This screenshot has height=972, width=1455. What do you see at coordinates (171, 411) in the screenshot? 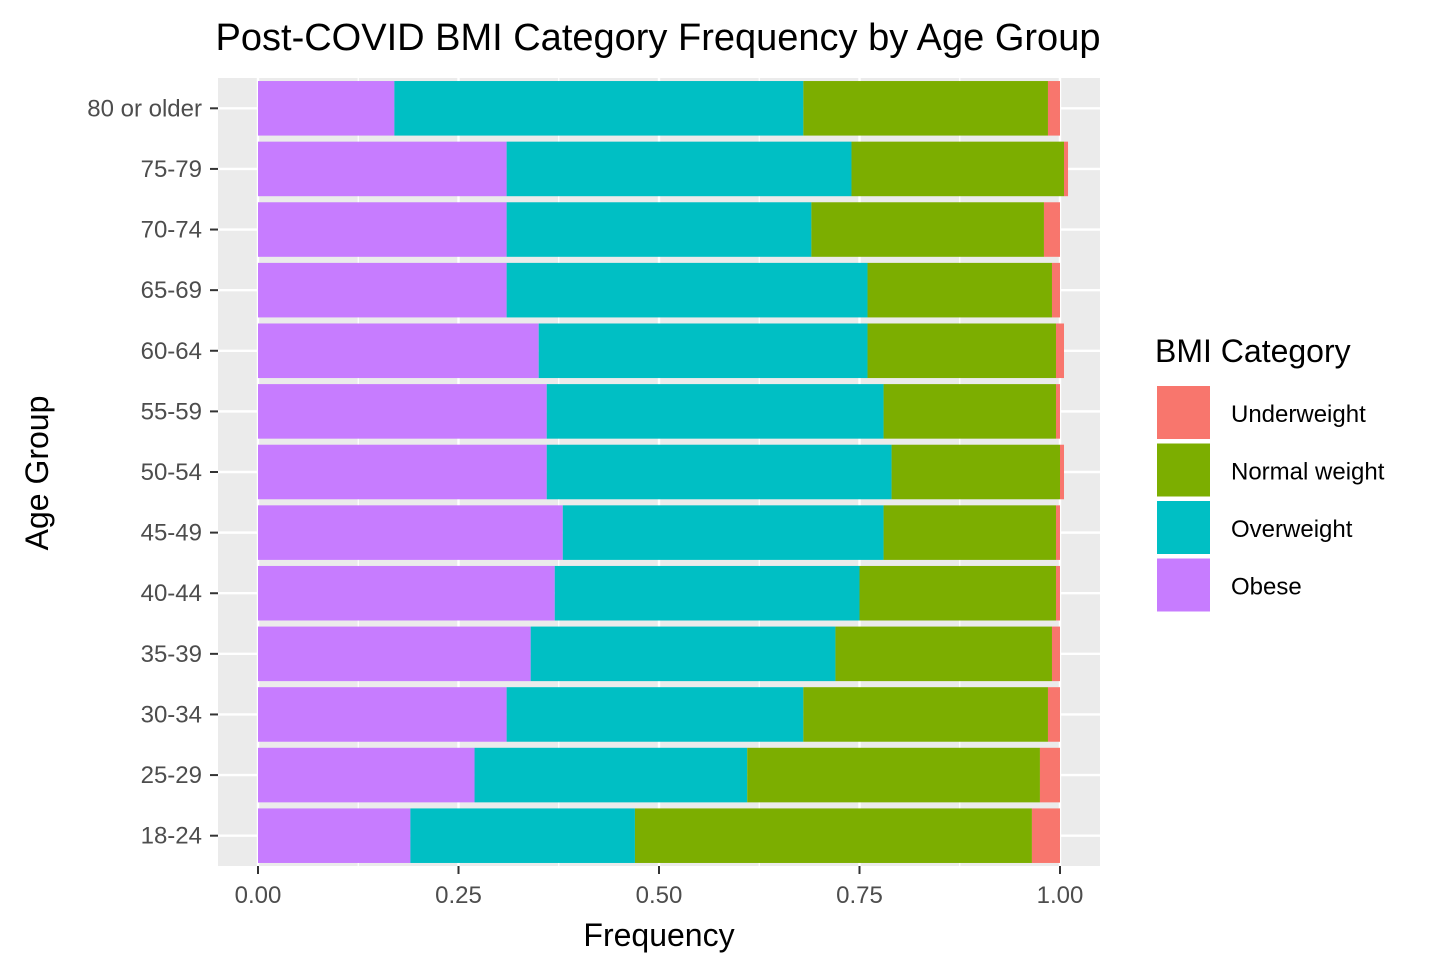
I see `y-tick-label: 55-59` at bounding box center [171, 411].